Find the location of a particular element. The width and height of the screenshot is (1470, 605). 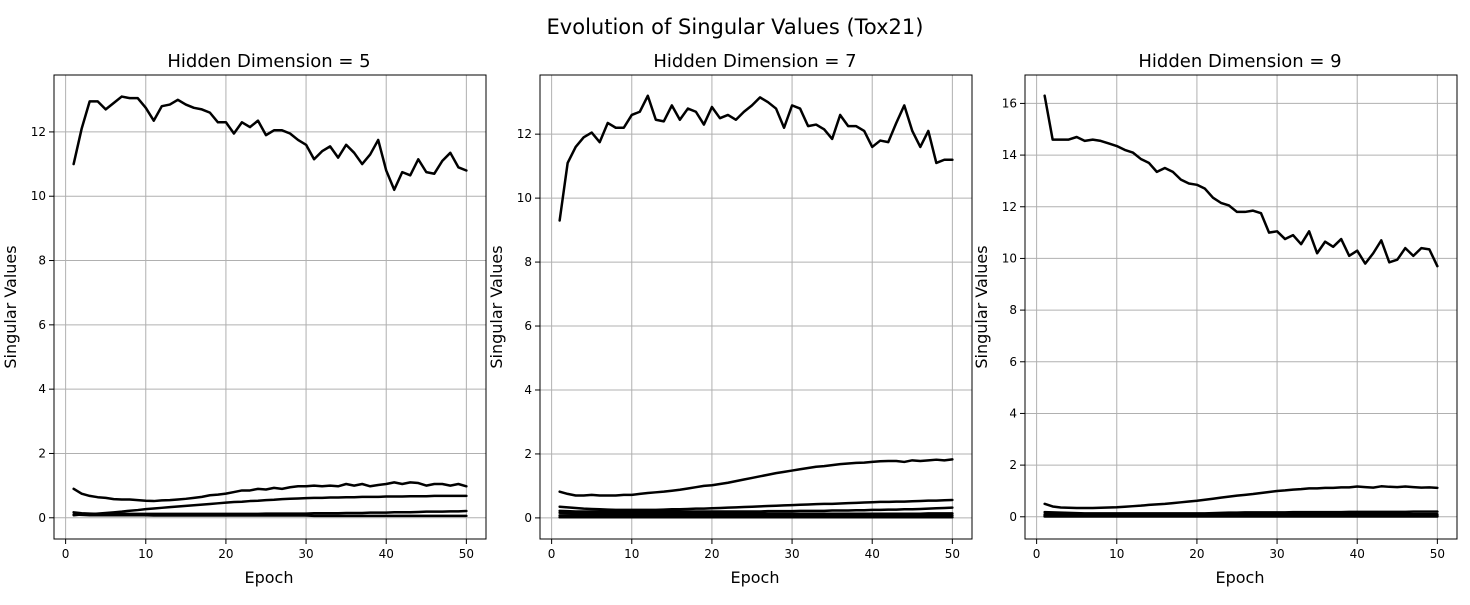

panel-title: Hidden Dimension = 7 is located at coordinates (754, 61).